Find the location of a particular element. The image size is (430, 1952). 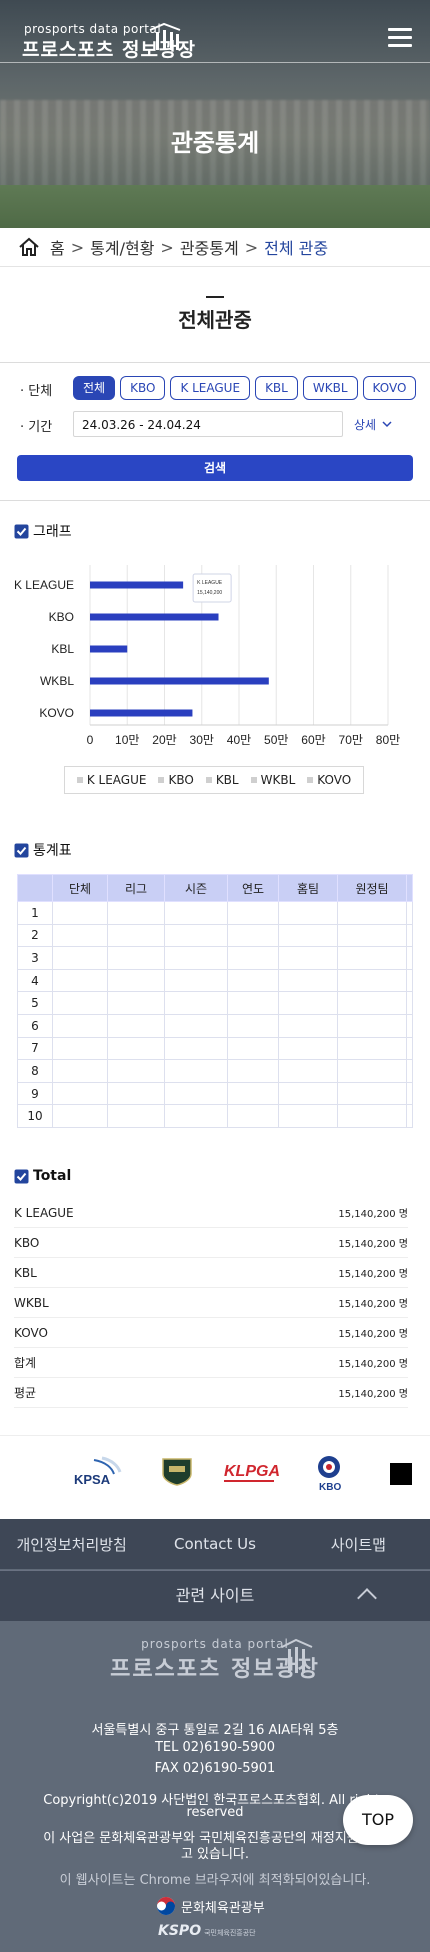

row-index: 6 is located at coordinates (35, 1025).